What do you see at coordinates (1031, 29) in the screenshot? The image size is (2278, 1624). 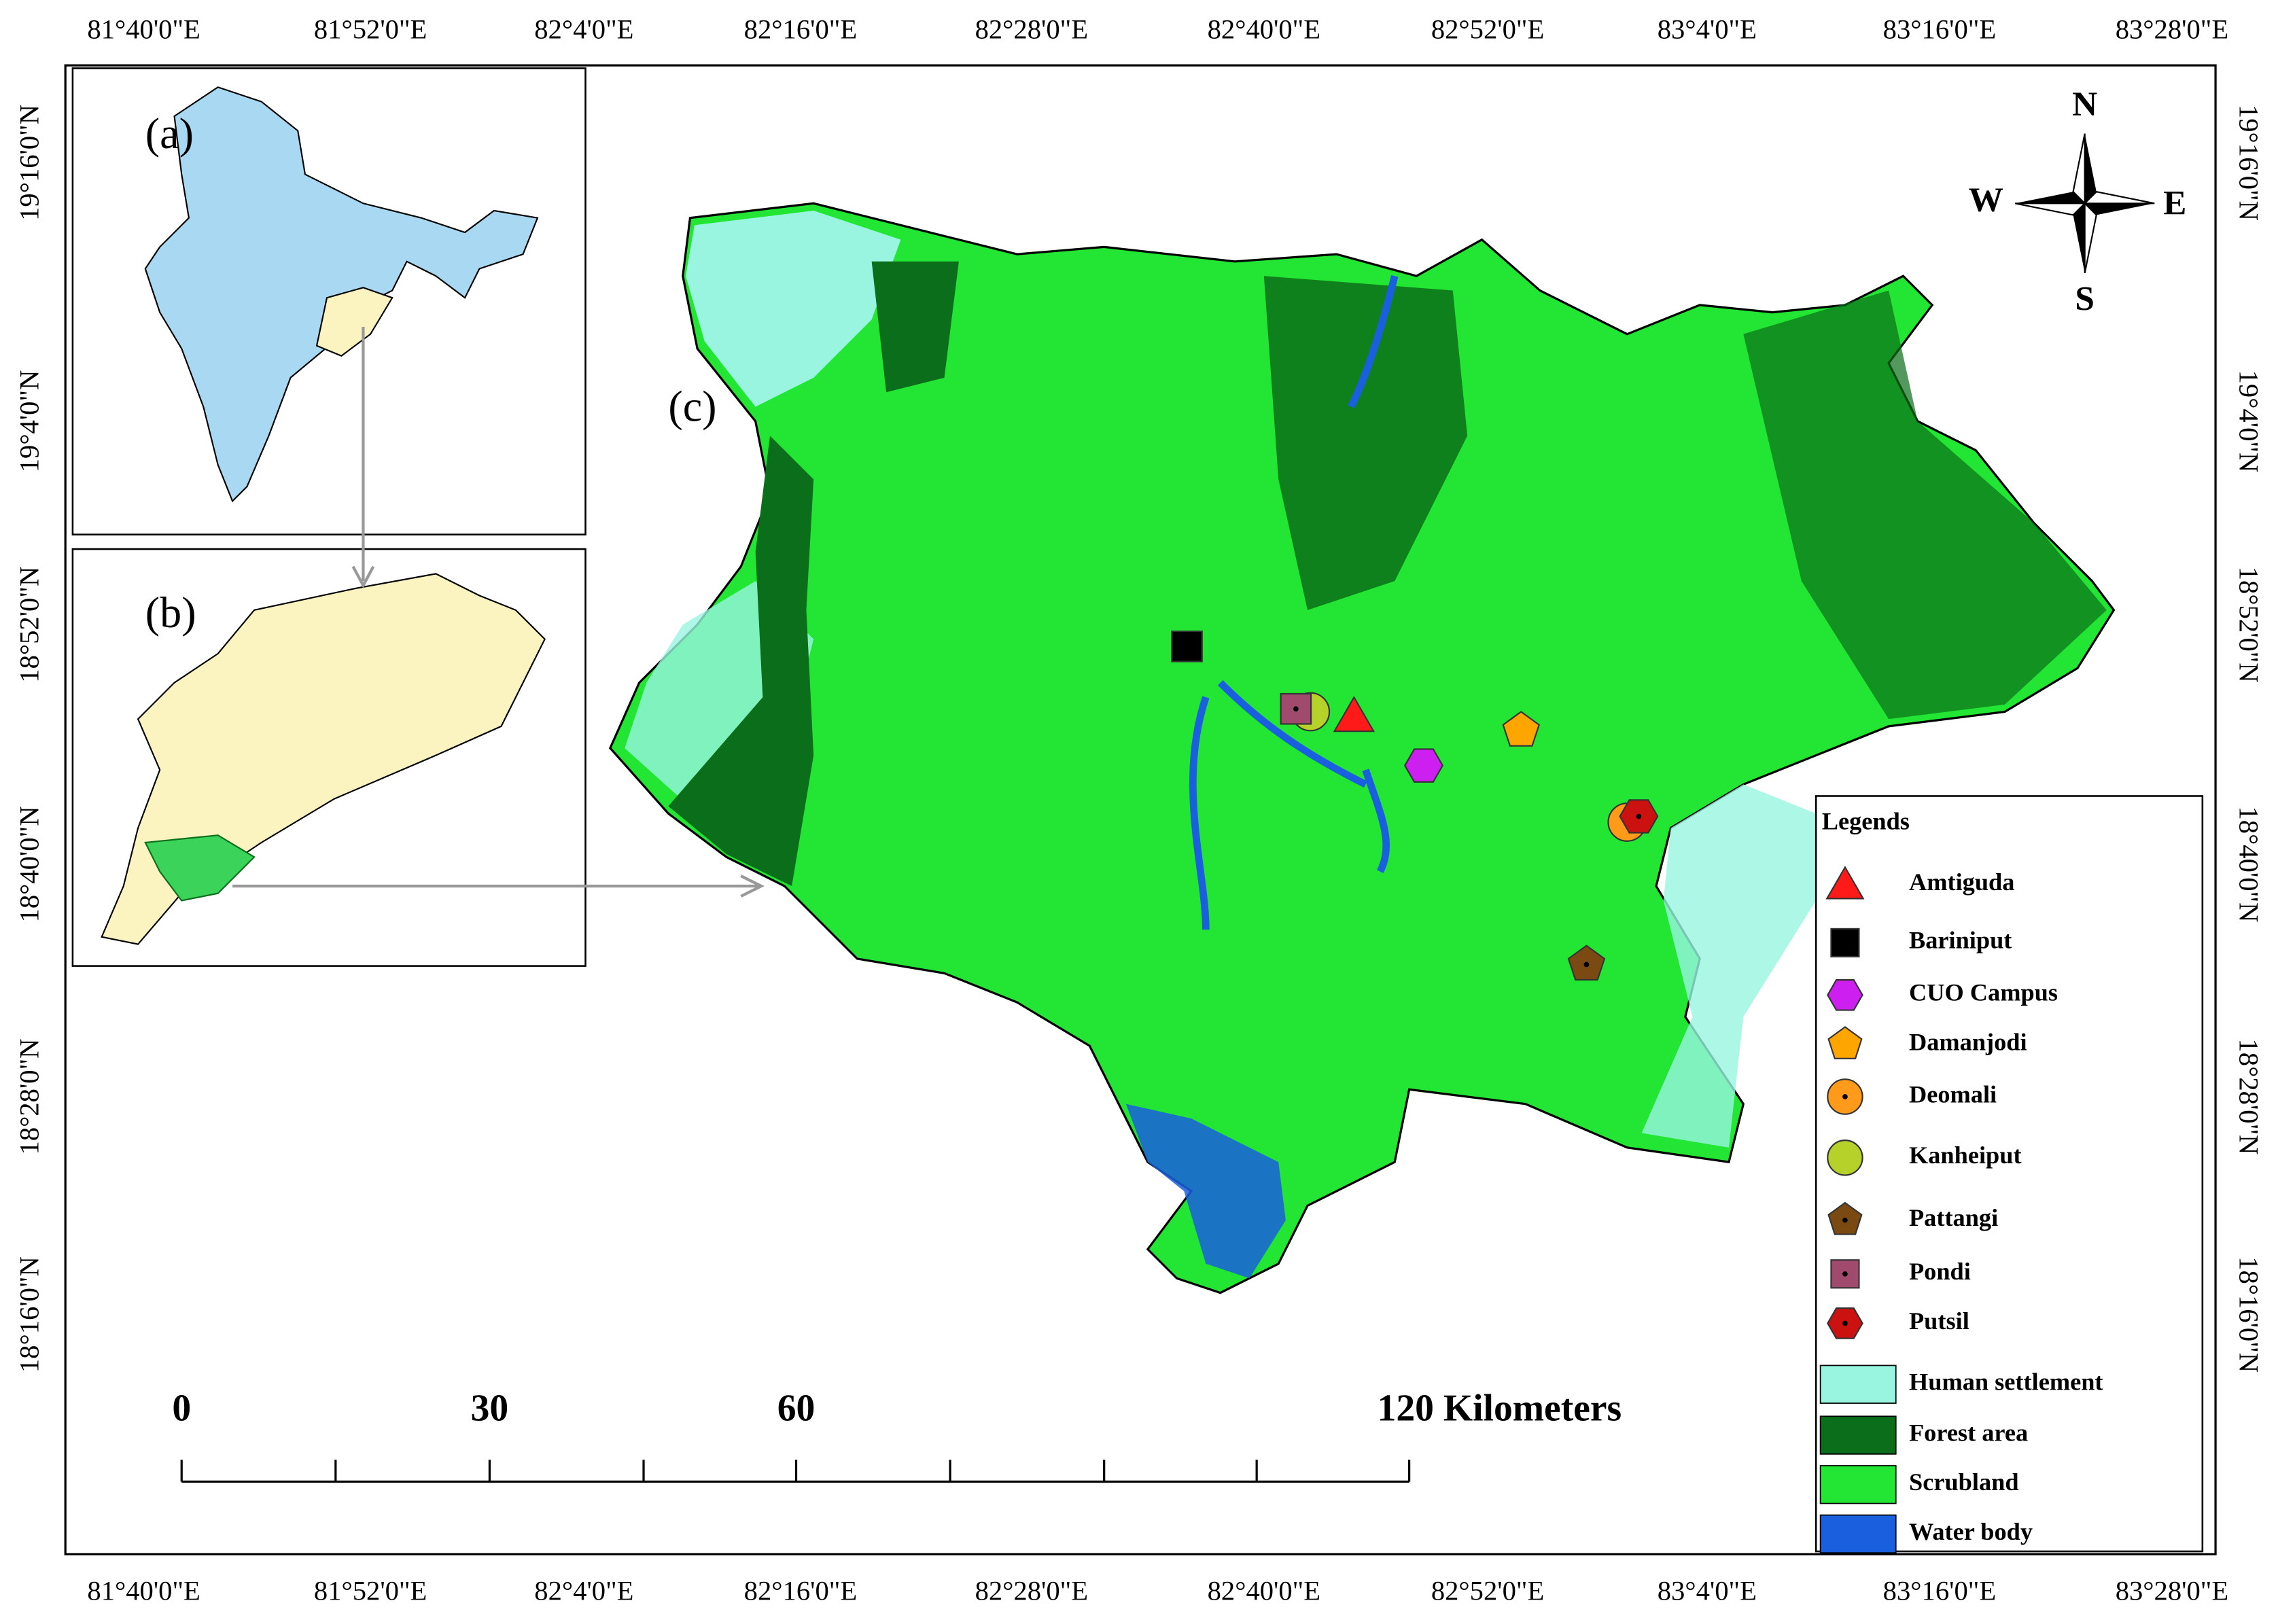 I see `top-coordinate-label: 82°28'0"E` at bounding box center [1031, 29].